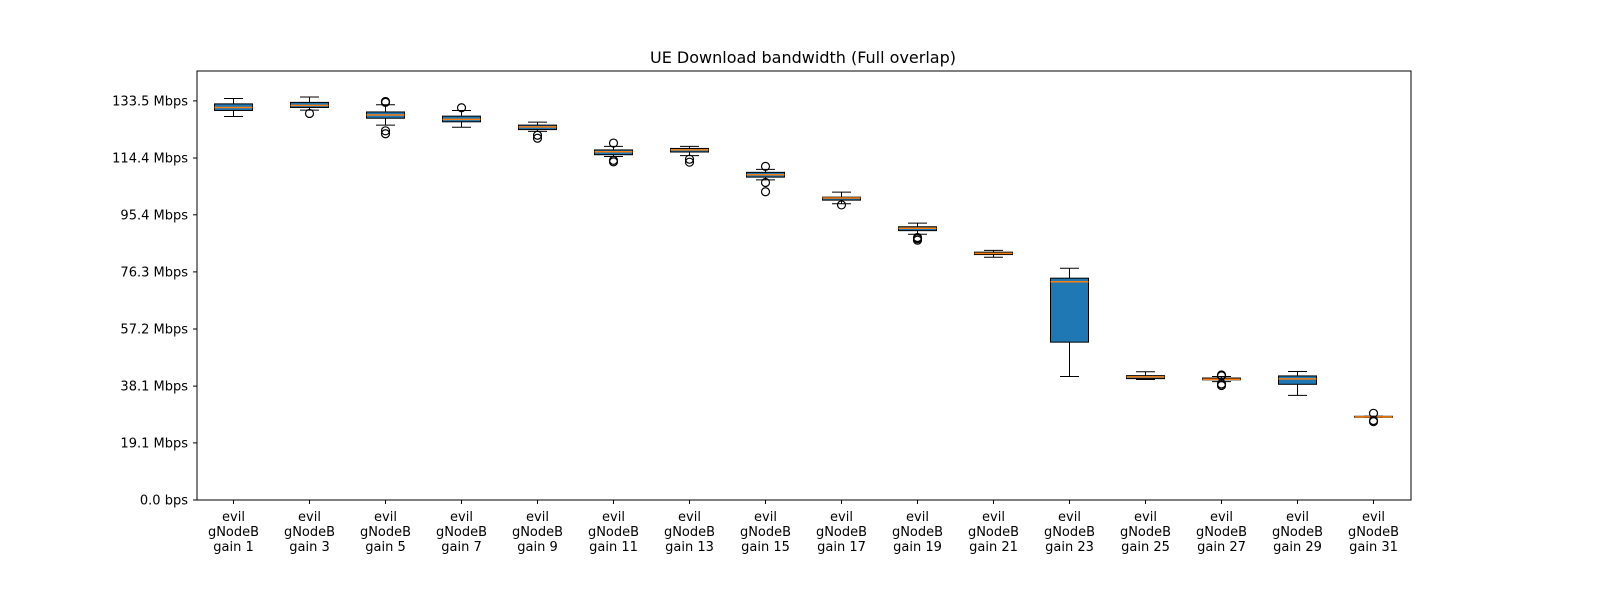  What do you see at coordinates (385, 547) in the screenshot?
I see `x-tick-label: gain 5` at bounding box center [385, 547].